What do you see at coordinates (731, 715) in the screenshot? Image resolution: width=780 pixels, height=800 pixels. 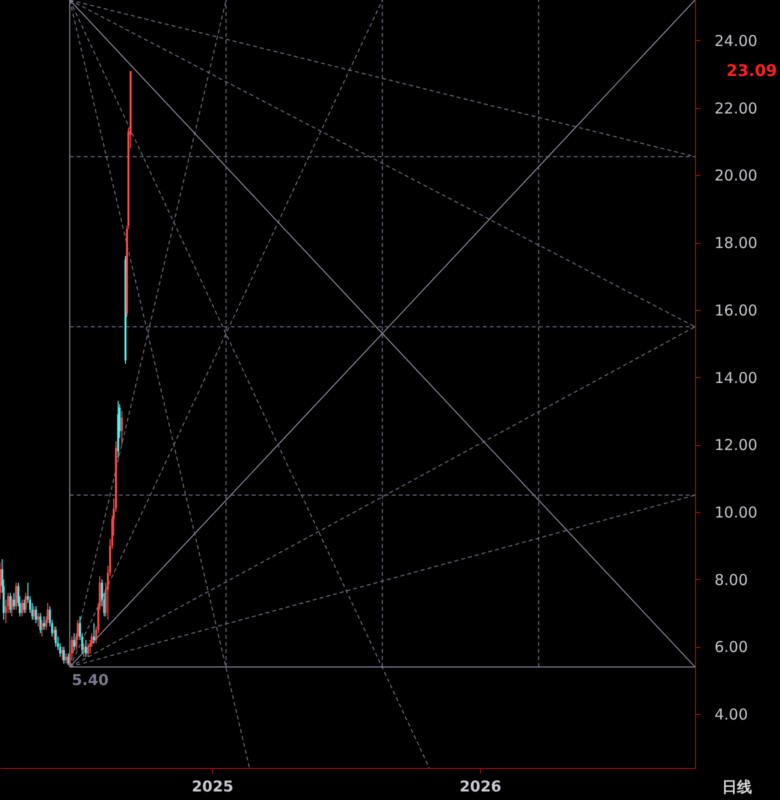 I see `y-tick-label: 4.00` at bounding box center [731, 715].